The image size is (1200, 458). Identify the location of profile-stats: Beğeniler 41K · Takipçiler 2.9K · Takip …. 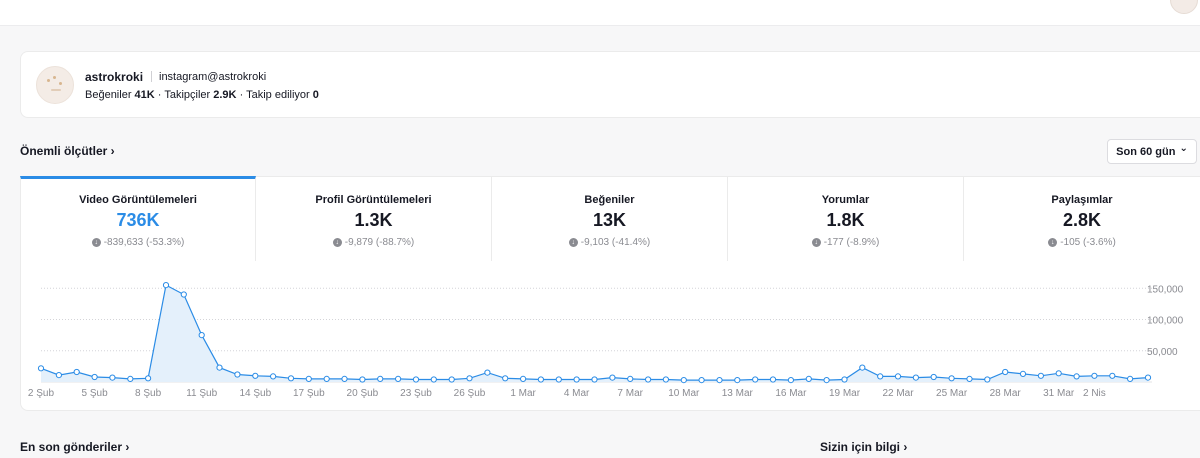
(202, 95).